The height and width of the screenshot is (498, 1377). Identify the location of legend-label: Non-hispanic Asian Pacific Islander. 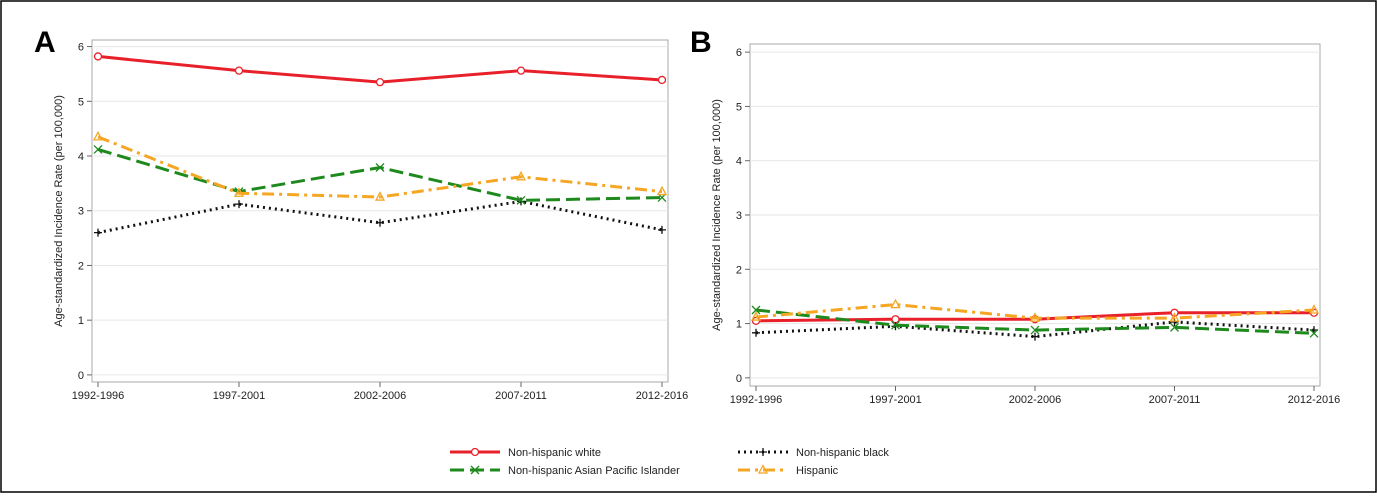
(594, 471).